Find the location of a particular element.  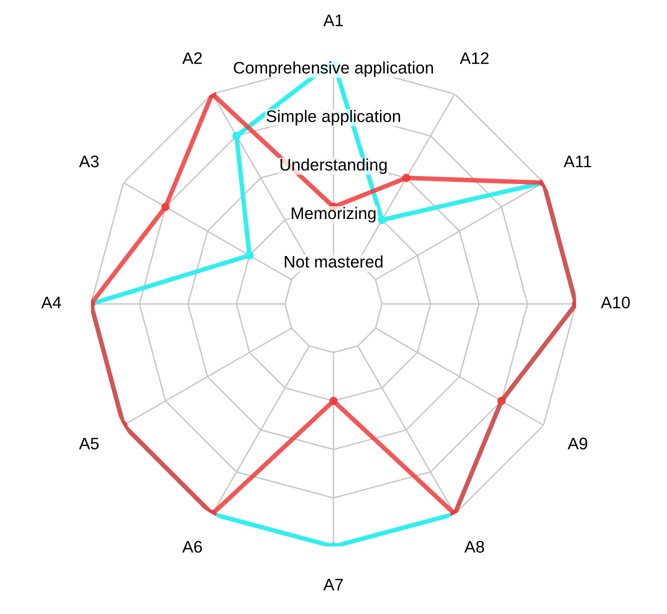

spoke-label: A2 is located at coordinates (192, 58).